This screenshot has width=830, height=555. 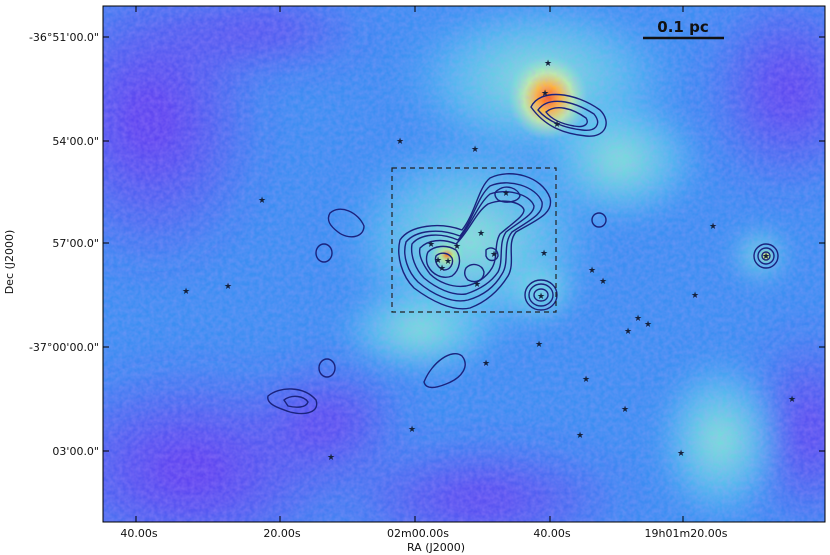 What do you see at coordinates (64, 347) in the screenshot?
I see `y-tick-label: -37°00'00.0"` at bounding box center [64, 347].